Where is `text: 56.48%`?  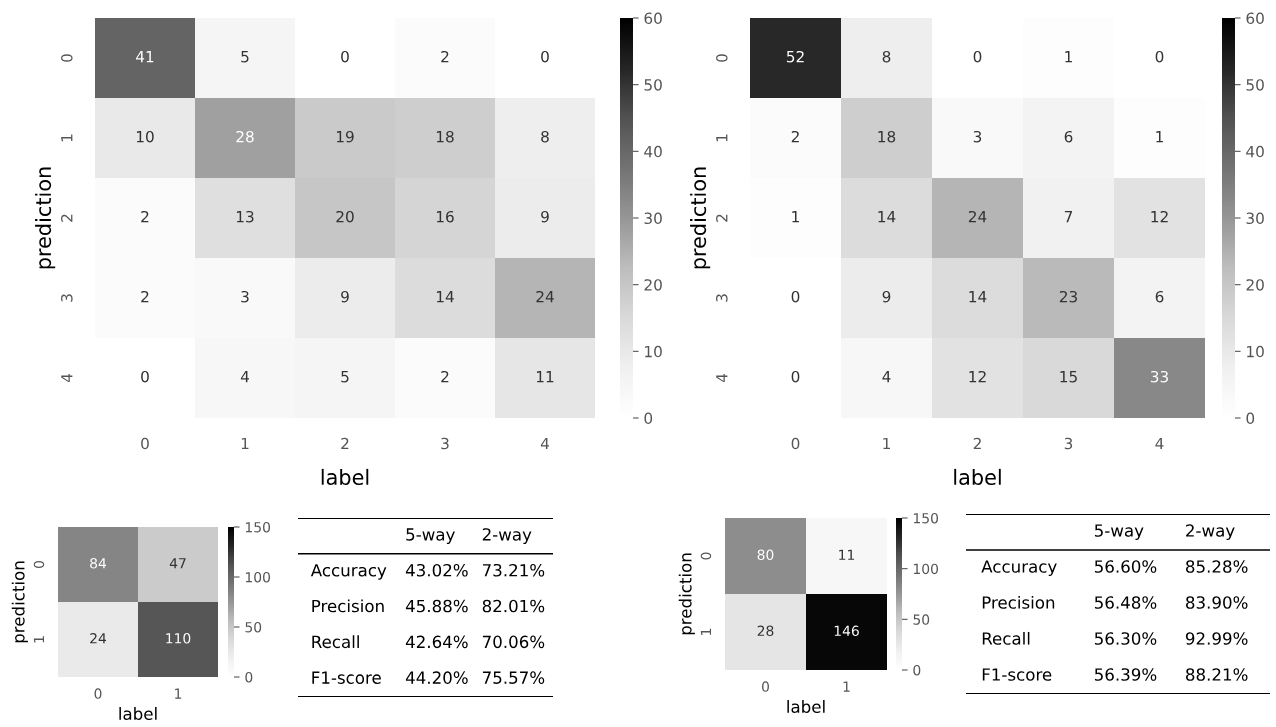
text: 56.48% is located at coordinates (1125, 602).